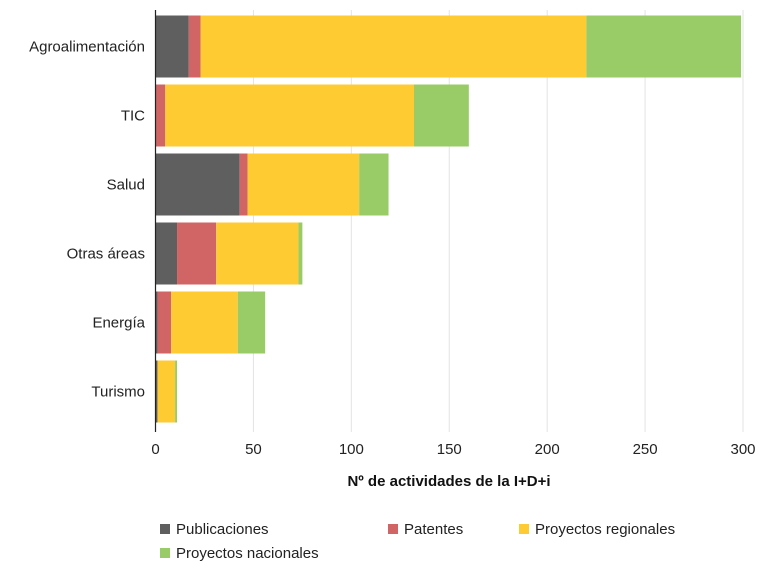 The width and height of the screenshot is (760, 566). I want to click on category-label: TIC, so click(133, 116).